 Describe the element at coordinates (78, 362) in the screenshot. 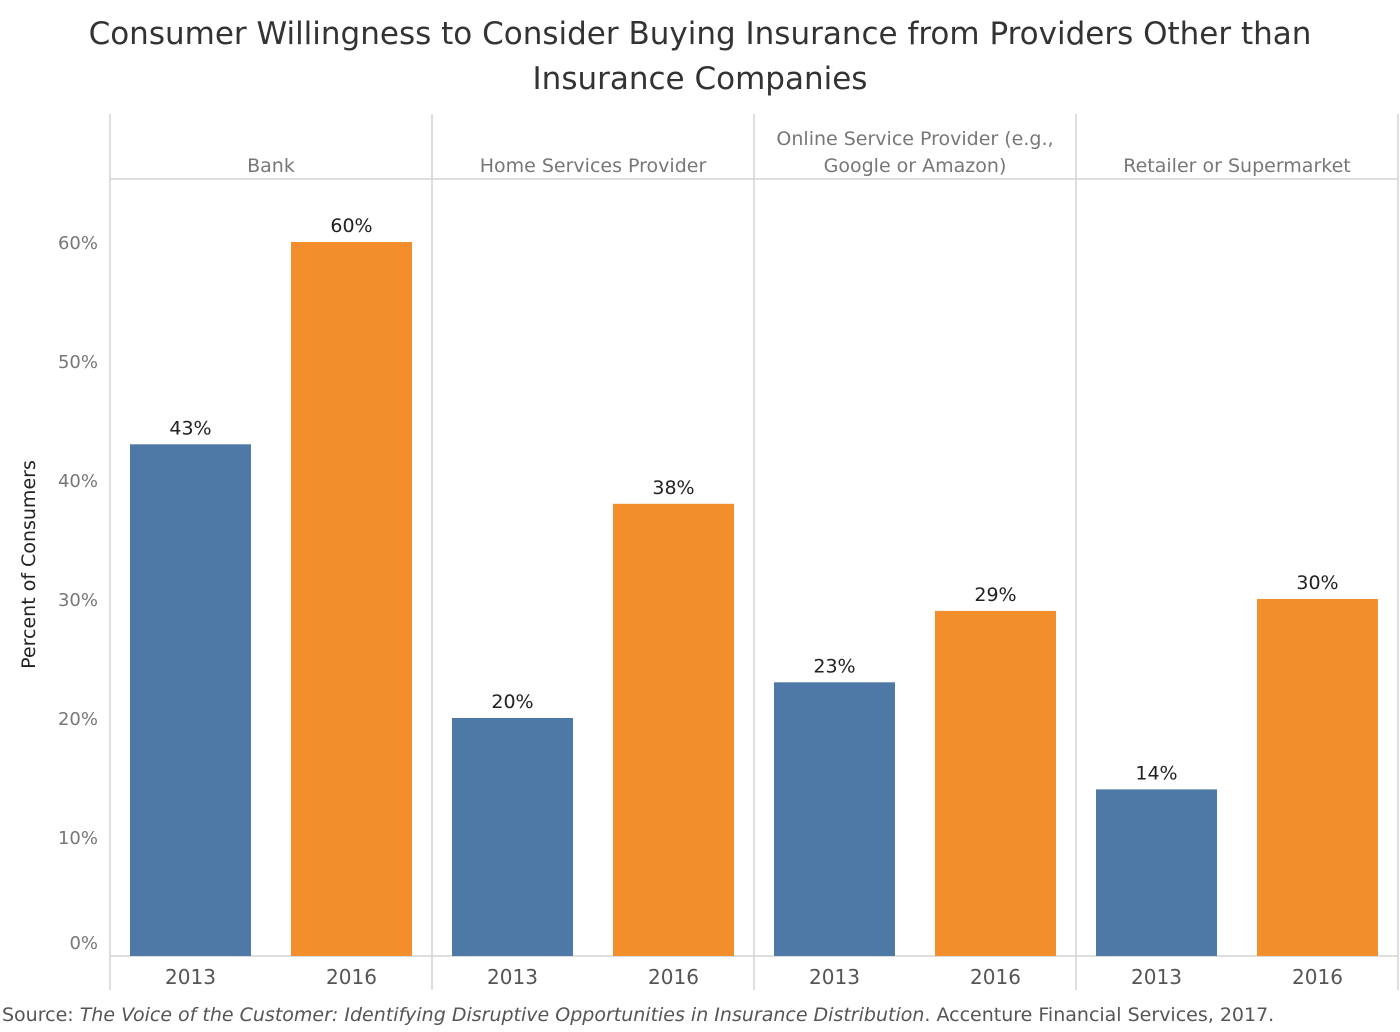

I see `y-tick-label: 50%` at that location.